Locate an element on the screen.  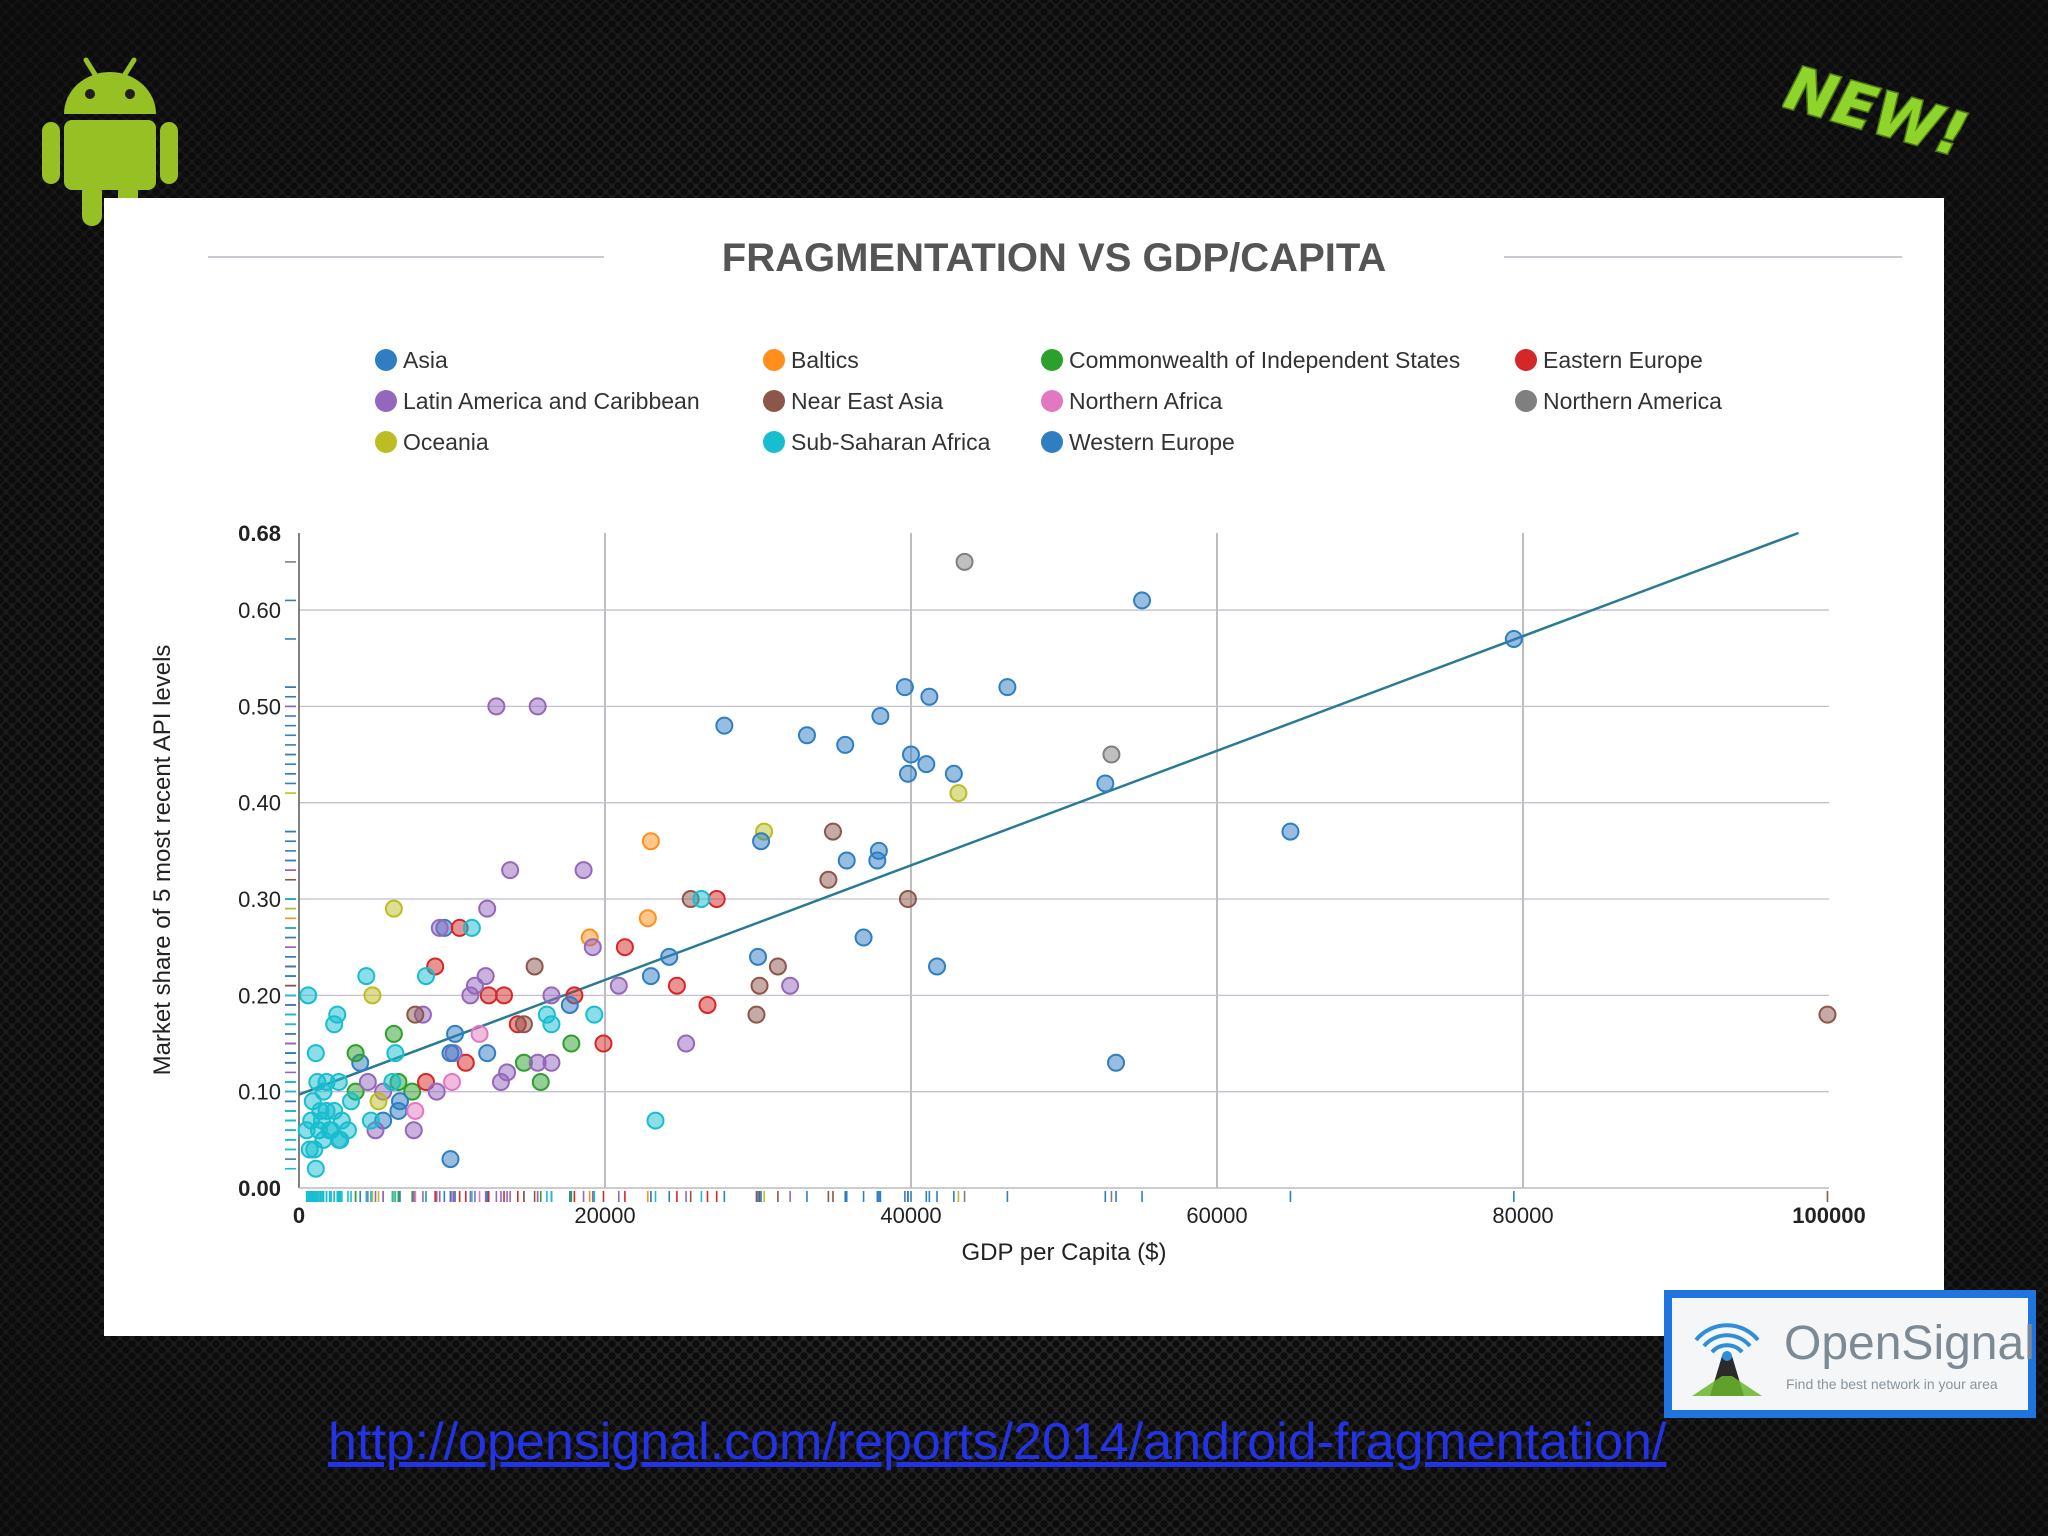
y-tick-label: 0.20 is located at coordinates (259, 995).